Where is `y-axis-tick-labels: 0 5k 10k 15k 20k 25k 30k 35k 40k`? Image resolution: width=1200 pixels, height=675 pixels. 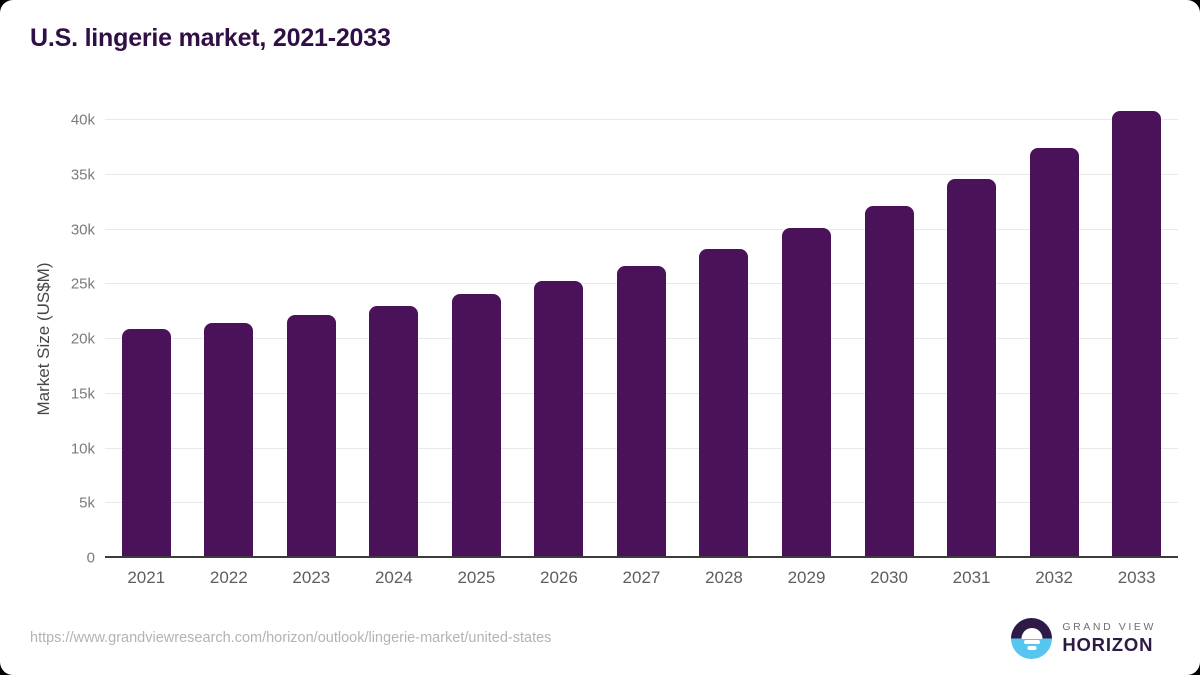 y-axis-tick-labels: 0 5k 10k 15k 20k 25k 30k 35k 40k is located at coordinates (75, 339).